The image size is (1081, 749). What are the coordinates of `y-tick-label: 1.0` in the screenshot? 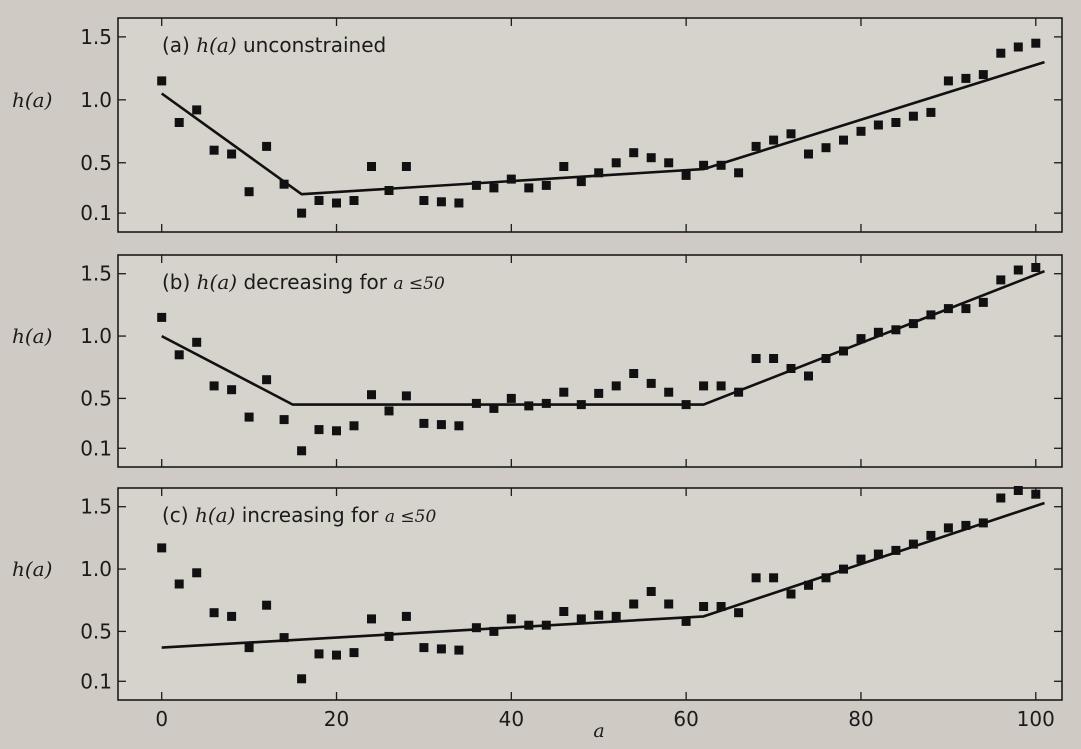 It's located at (96, 100).